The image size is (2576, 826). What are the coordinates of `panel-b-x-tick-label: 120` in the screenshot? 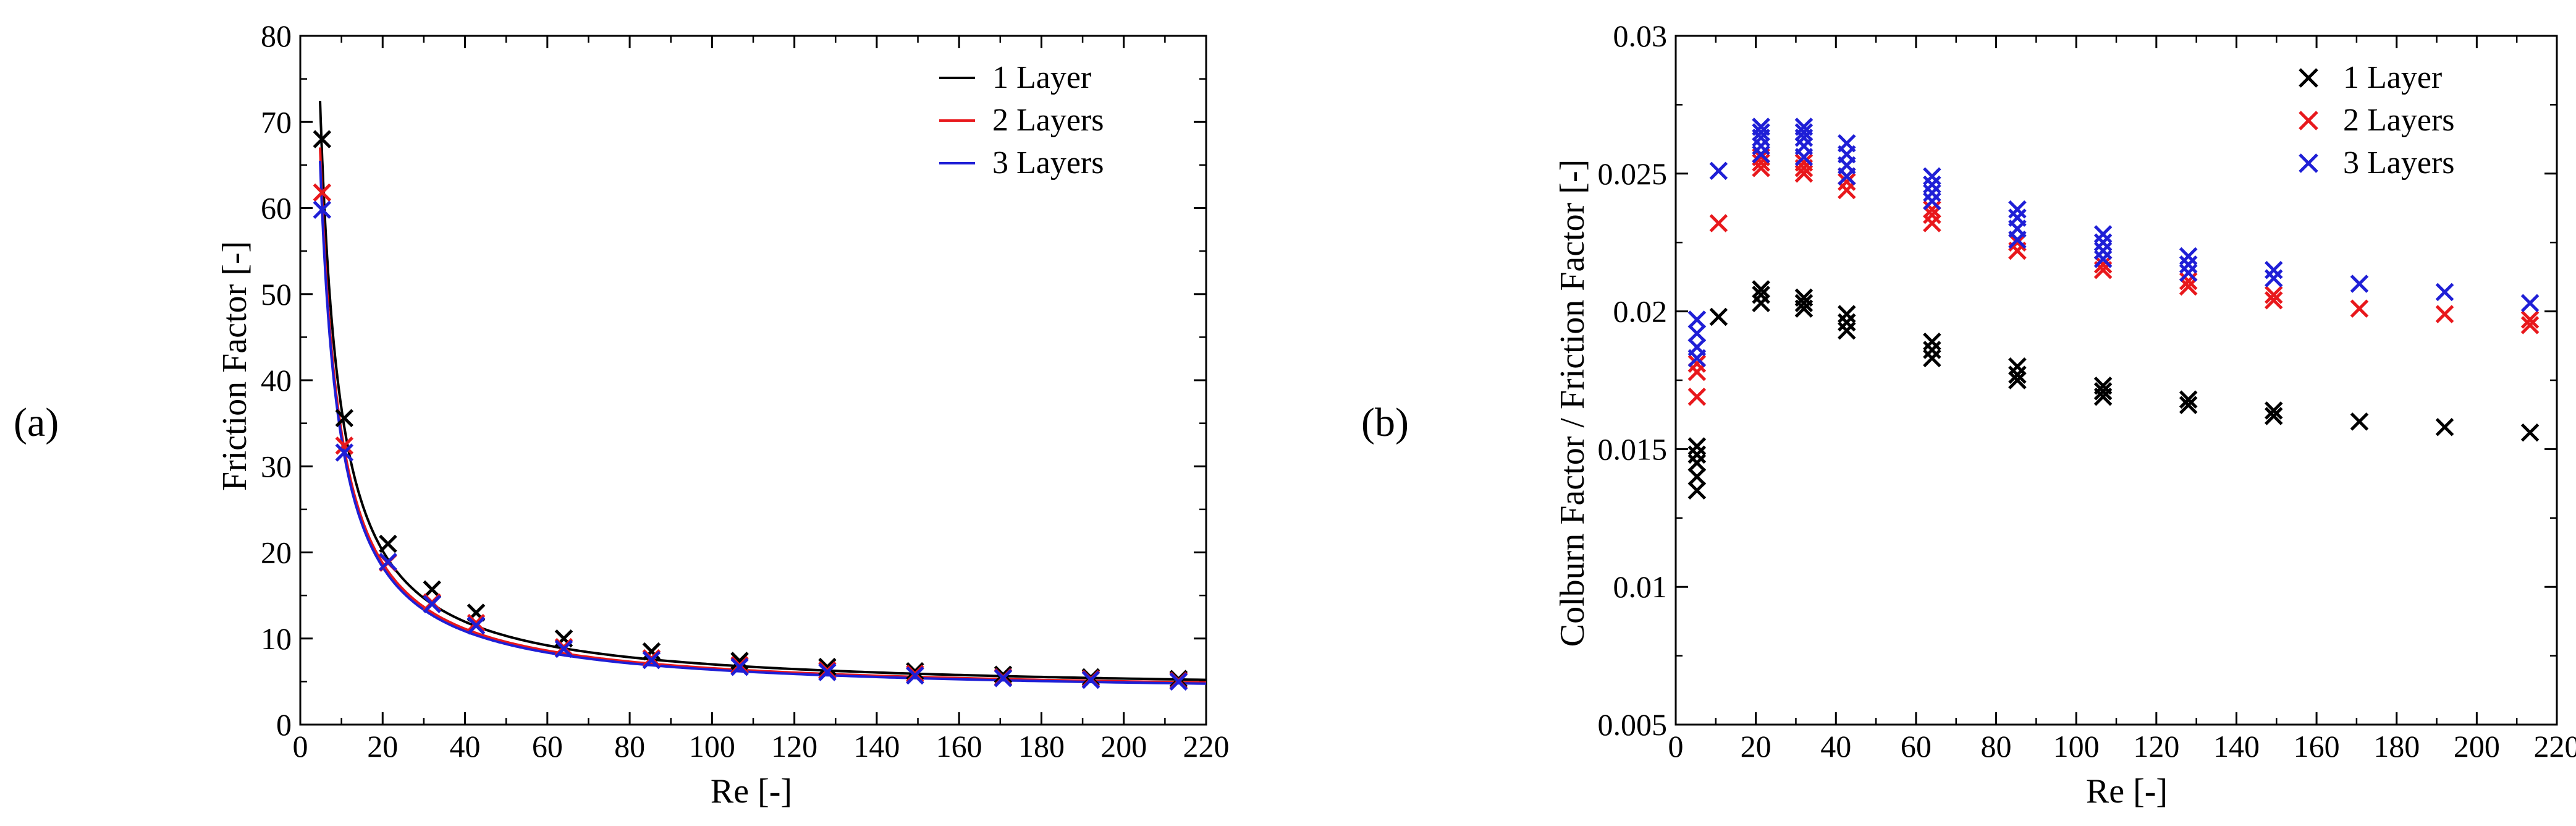 It's located at (2156, 746).